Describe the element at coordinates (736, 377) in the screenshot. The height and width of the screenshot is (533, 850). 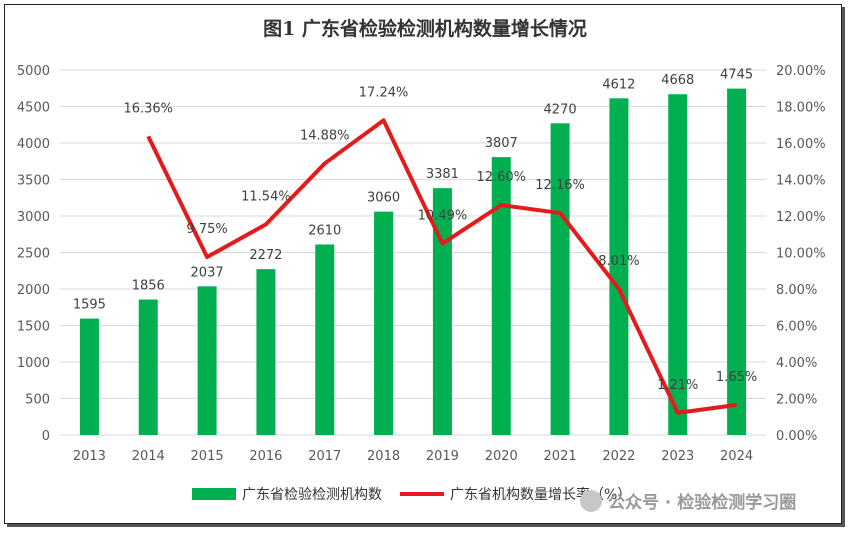
I see `line-data-label: 1.65%` at that location.